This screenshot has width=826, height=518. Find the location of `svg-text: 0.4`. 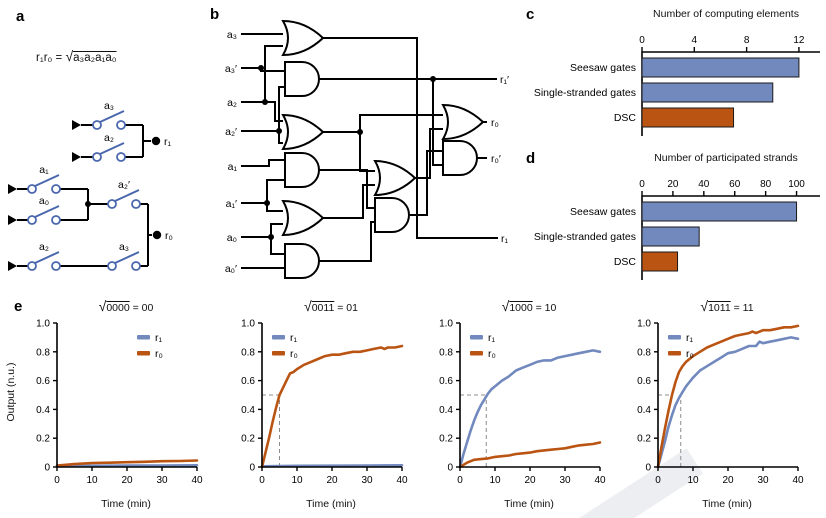

svg-text: 0.4 is located at coordinates (446, 410).